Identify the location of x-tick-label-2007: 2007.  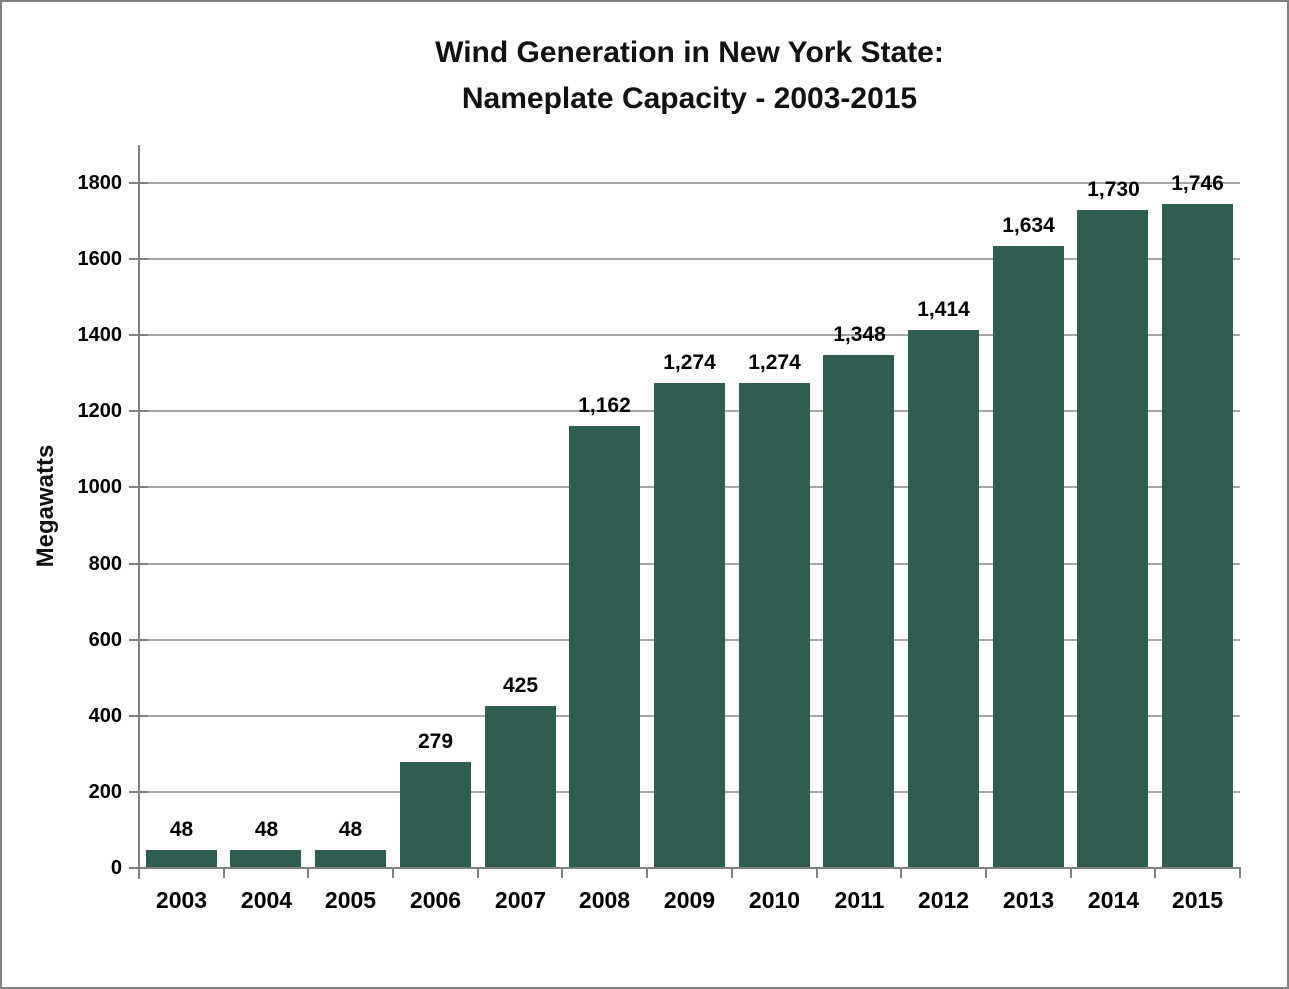
(520, 900).